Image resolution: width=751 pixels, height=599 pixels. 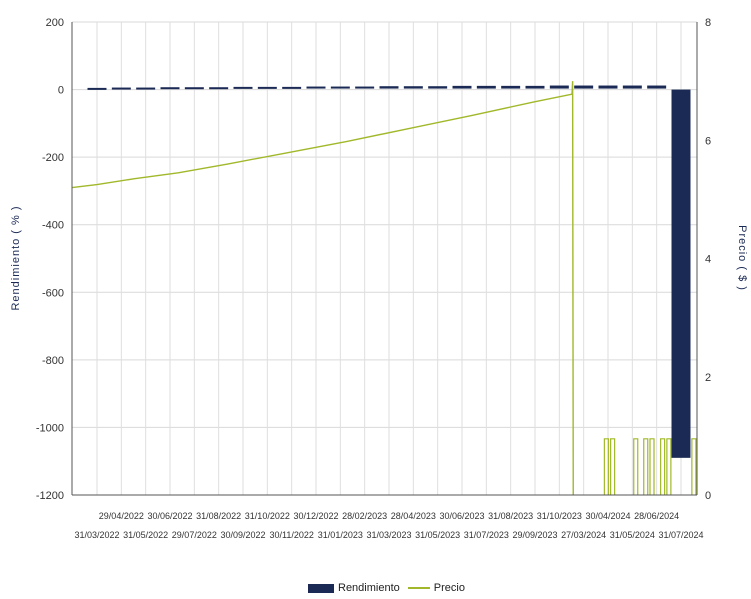 What do you see at coordinates (53, 158) in the screenshot?
I see `y-left-tick-label: -200` at bounding box center [53, 158].